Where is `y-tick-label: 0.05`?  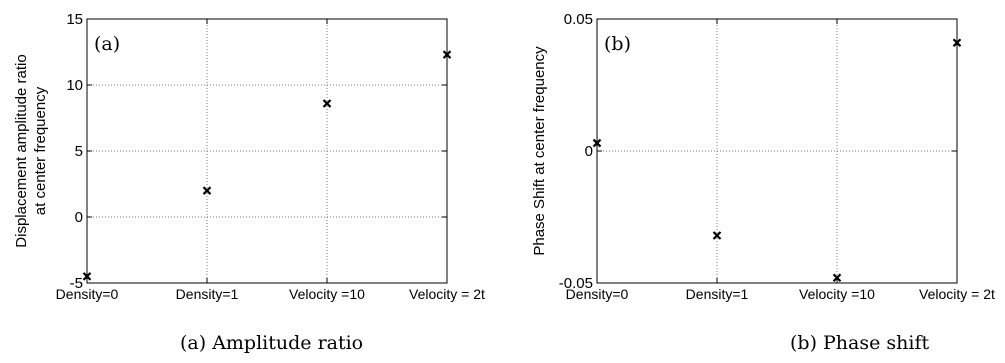 y-tick-label: 0.05 is located at coordinates (578, 19).